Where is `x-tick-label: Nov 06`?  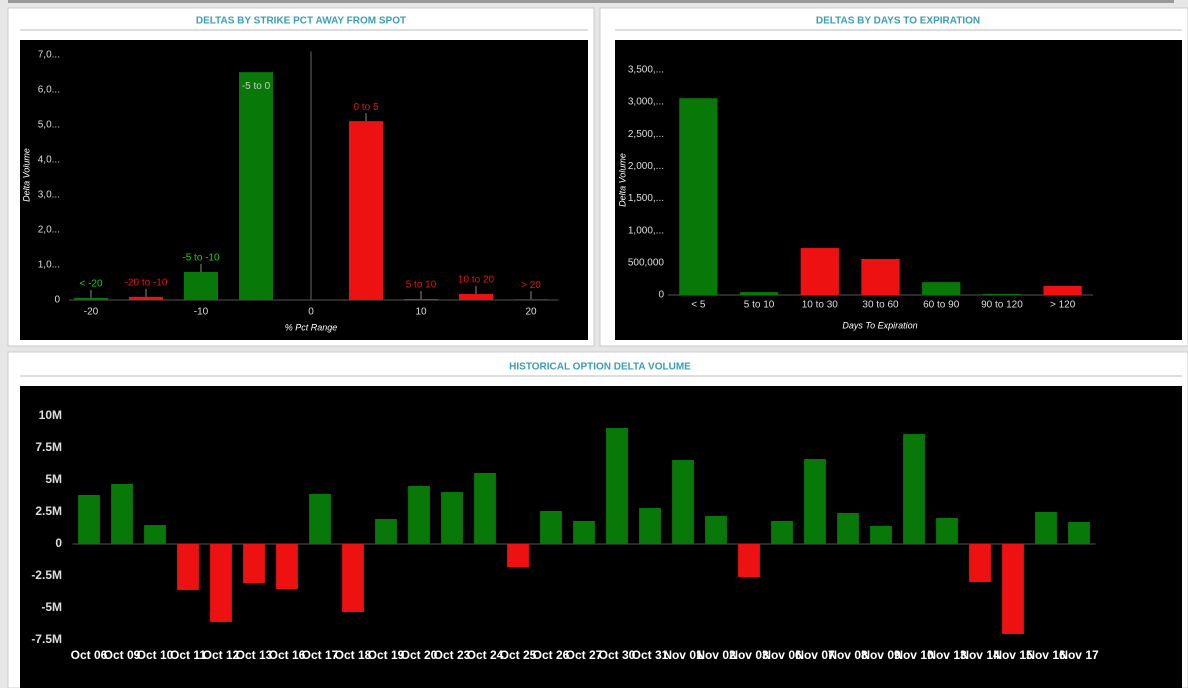 x-tick-label: Nov 06 is located at coordinates (782, 655).